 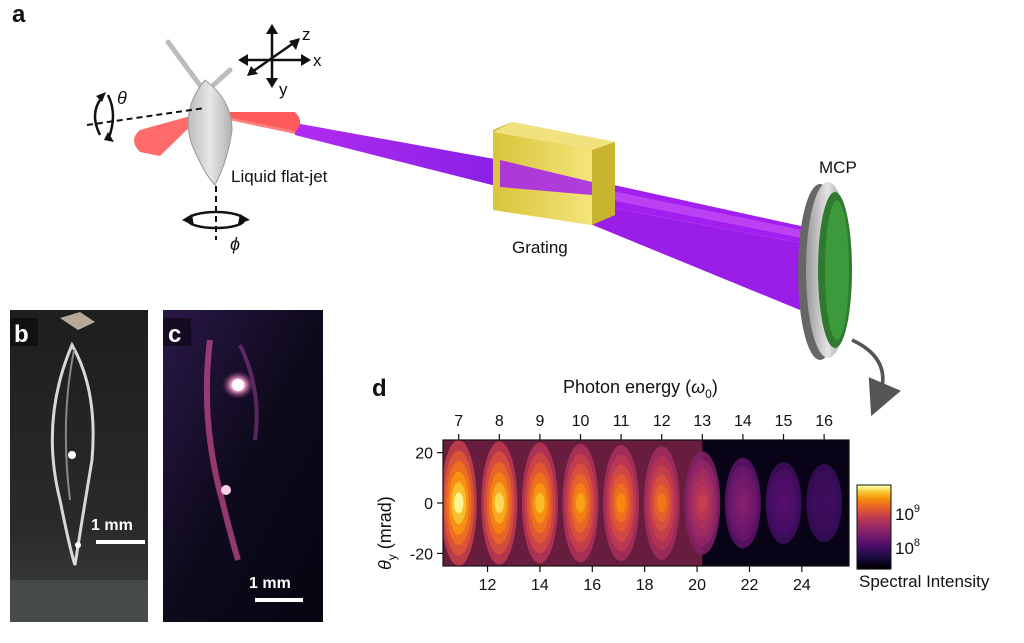 What do you see at coordinates (421, 554) in the screenshot?
I see `y-tick-label: -20` at bounding box center [421, 554].